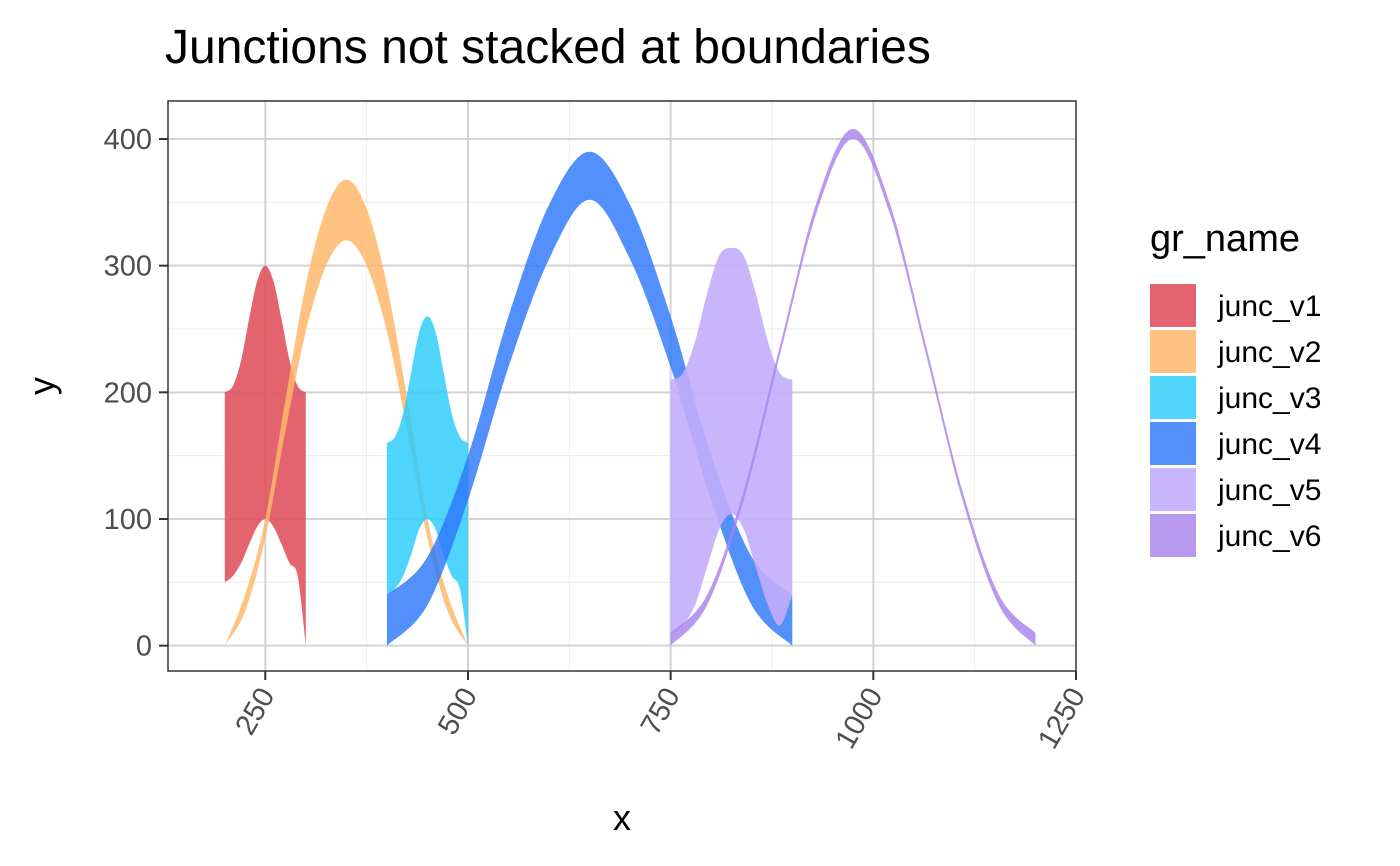 The image size is (1400, 866). I want to click on legend-title: gr_name, so click(1225, 239).